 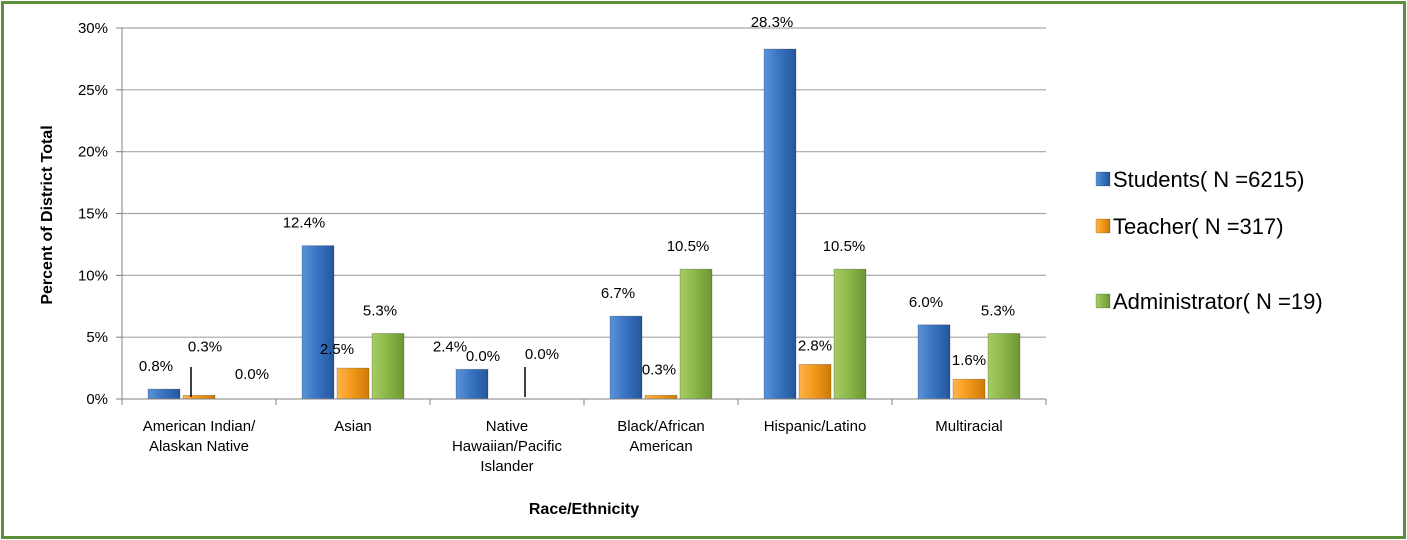 What do you see at coordinates (450, 346) in the screenshot?
I see `data-label: 2.4%` at bounding box center [450, 346].